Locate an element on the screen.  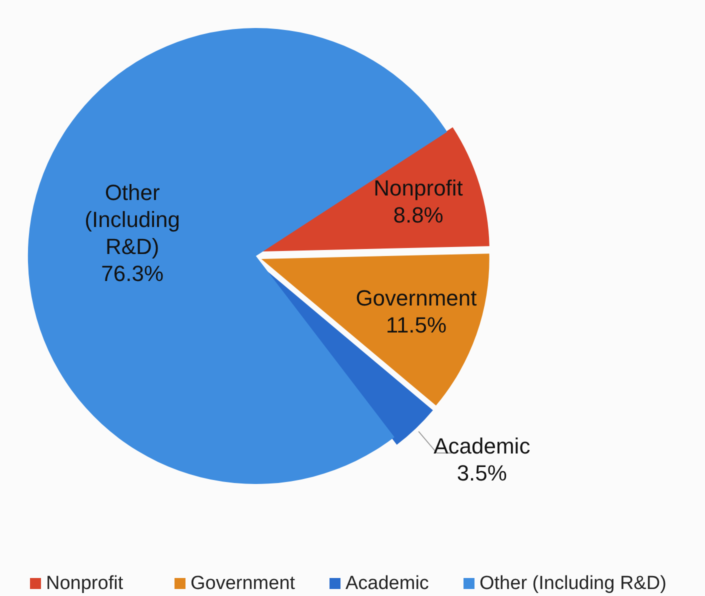
legend-label: Academic is located at coordinates (387, 583).